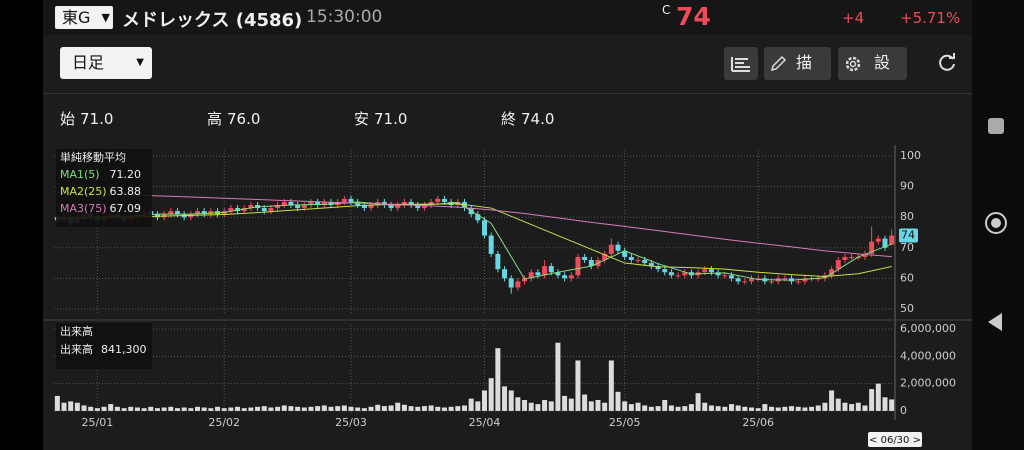  What do you see at coordinates (391, 119) in the screenshot?
I see `ohlc-value: 71.0` at bounding box center [391, 119].